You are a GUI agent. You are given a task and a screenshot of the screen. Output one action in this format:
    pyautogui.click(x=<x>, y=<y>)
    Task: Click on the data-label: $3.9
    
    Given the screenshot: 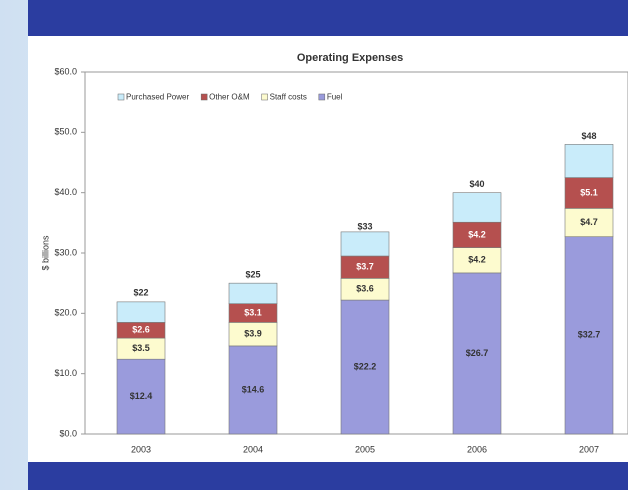 What is the action you would take?
    pyautogui.click(x=253, y=334)
    